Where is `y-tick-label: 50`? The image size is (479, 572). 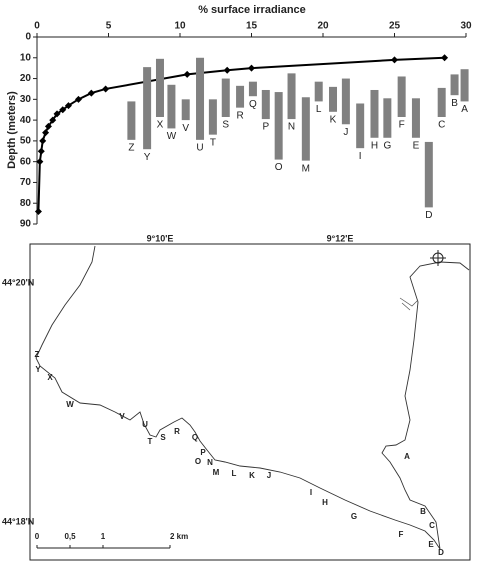 y-tick-label: 50 is located at coordinates (26, 141).